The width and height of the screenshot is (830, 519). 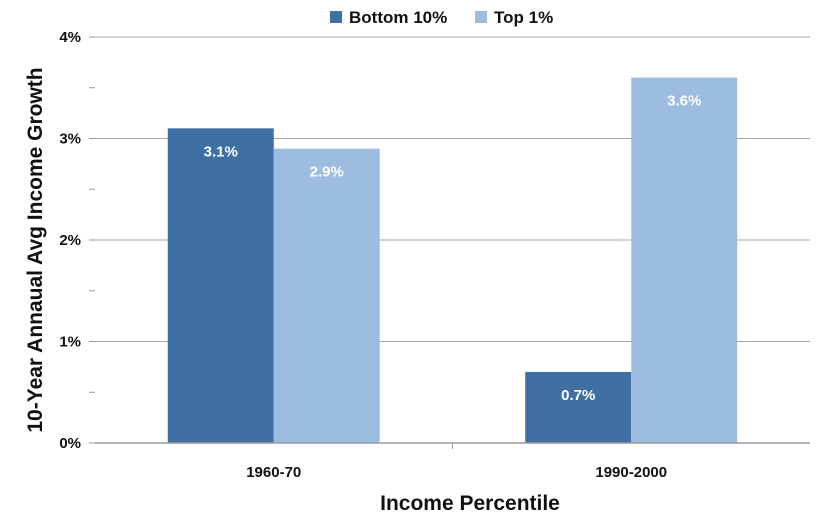 What do you see at coordinates (35, 249) in the screenshot?
I see `y-axis-title: 10-Year Annaual Avg Income Growth` at bounding box center [35, 249].